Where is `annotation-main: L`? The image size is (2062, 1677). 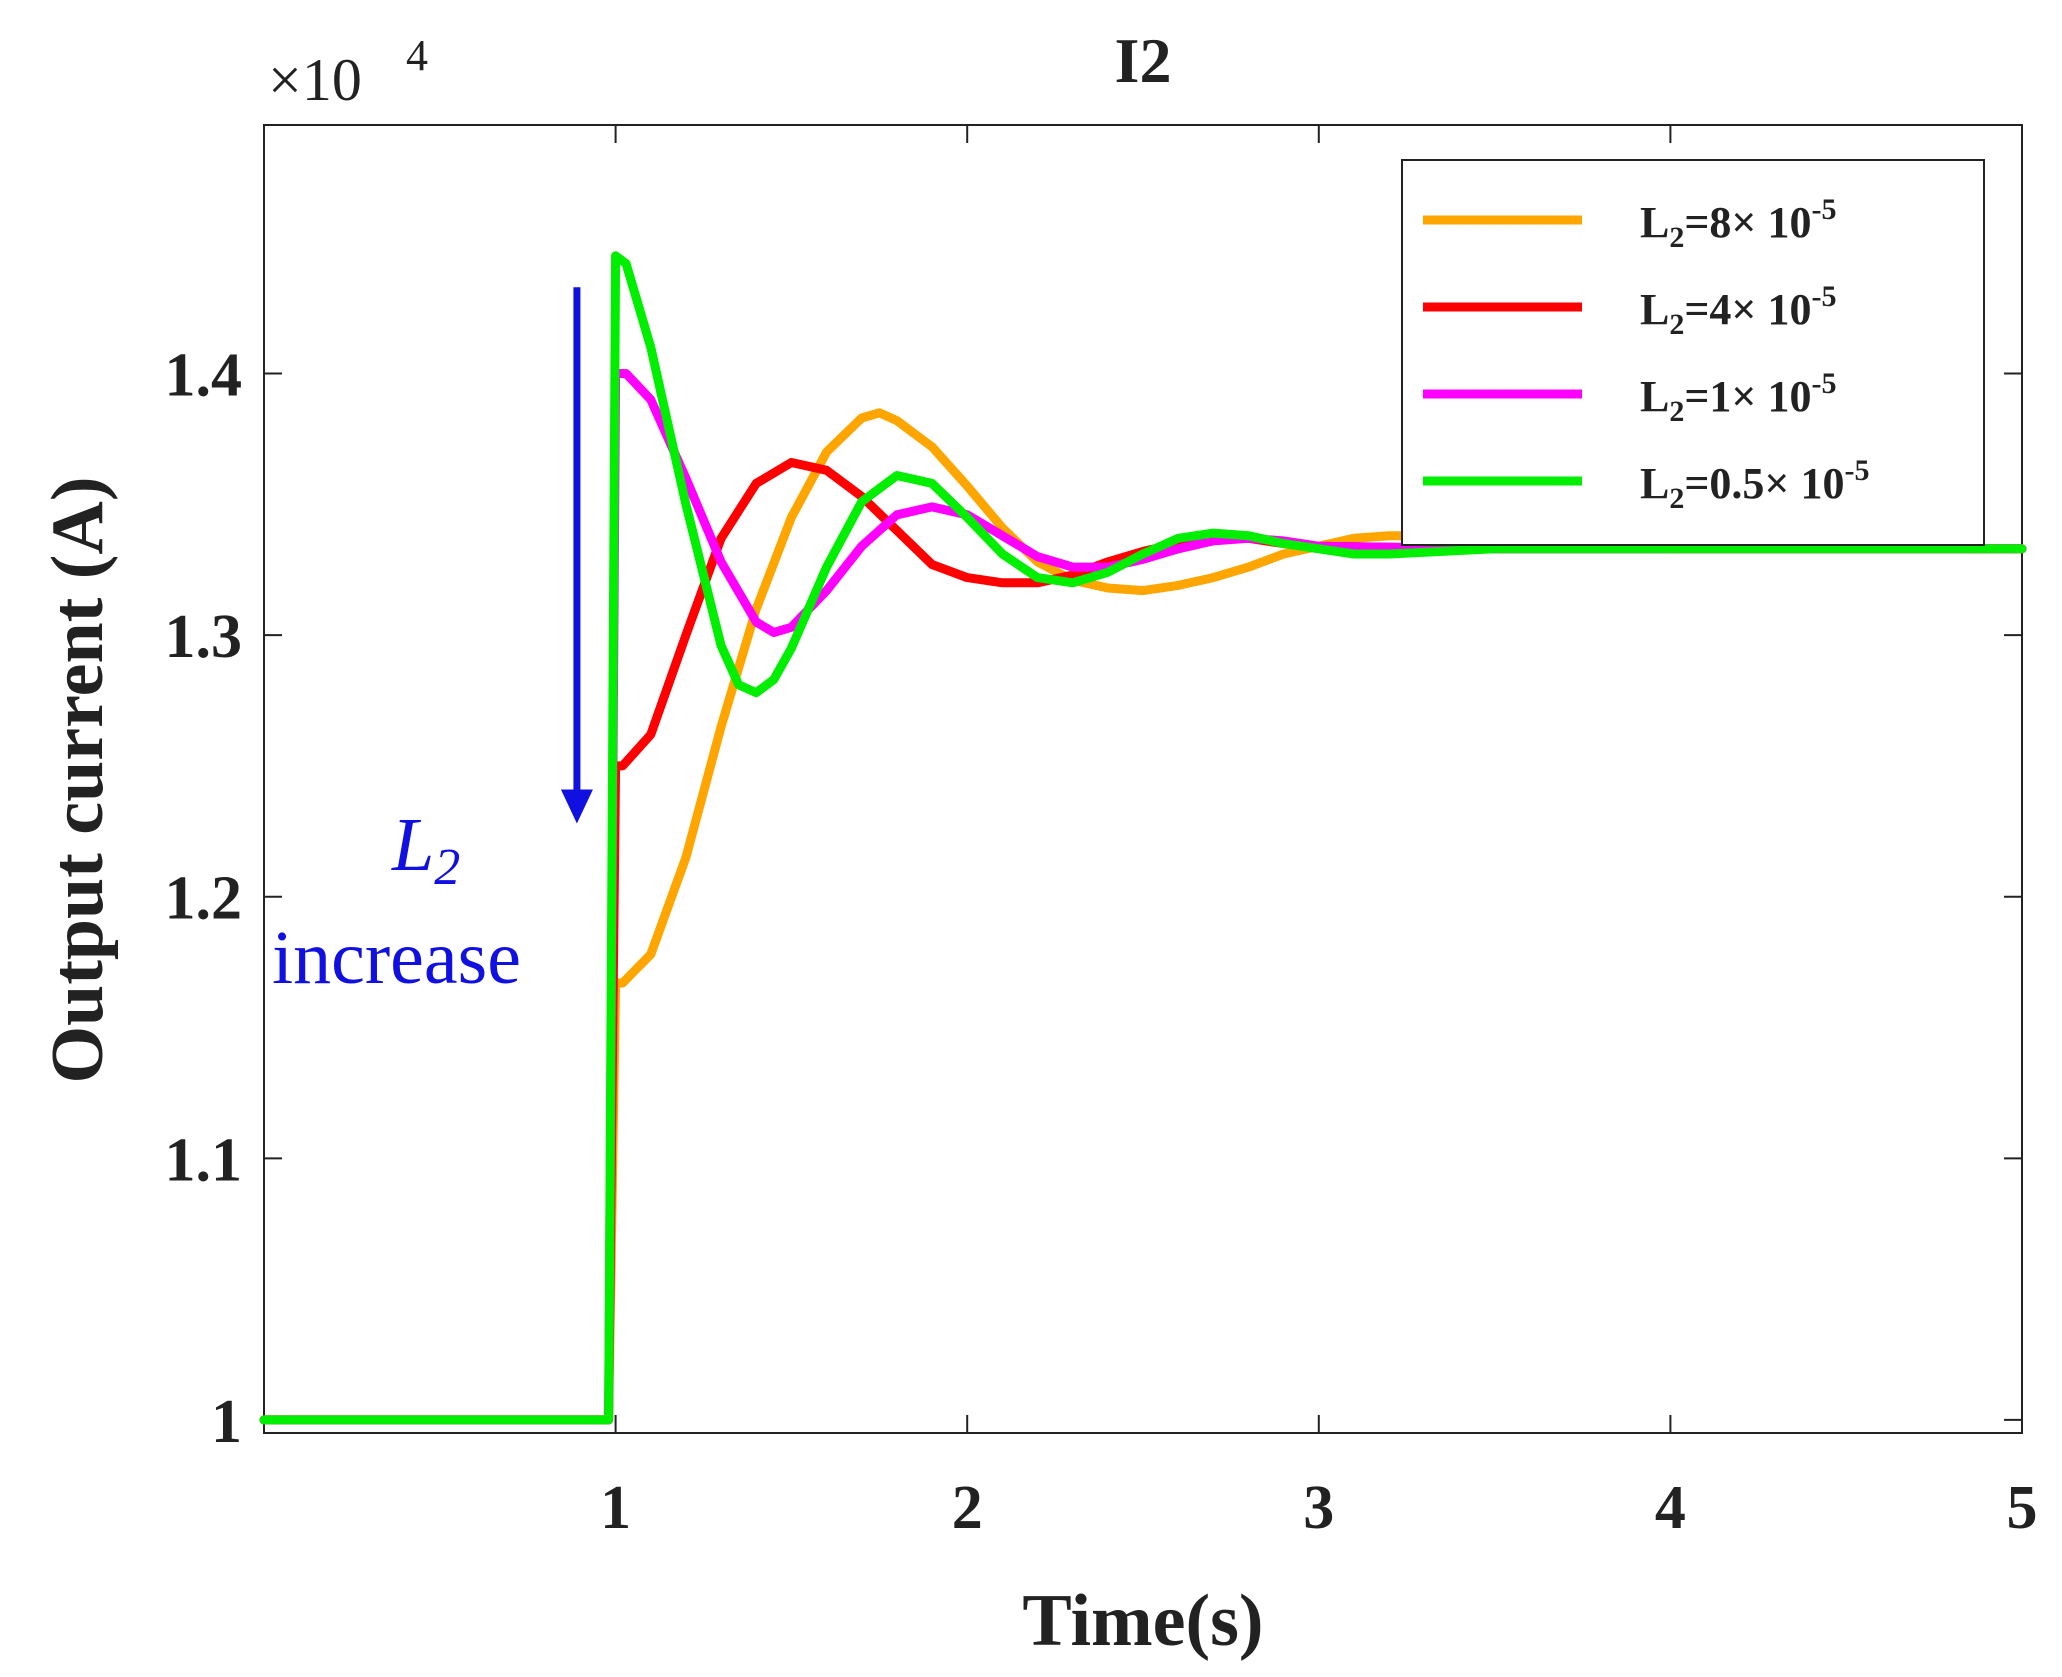 annotation-main: L is located at coordinates (412, 845).